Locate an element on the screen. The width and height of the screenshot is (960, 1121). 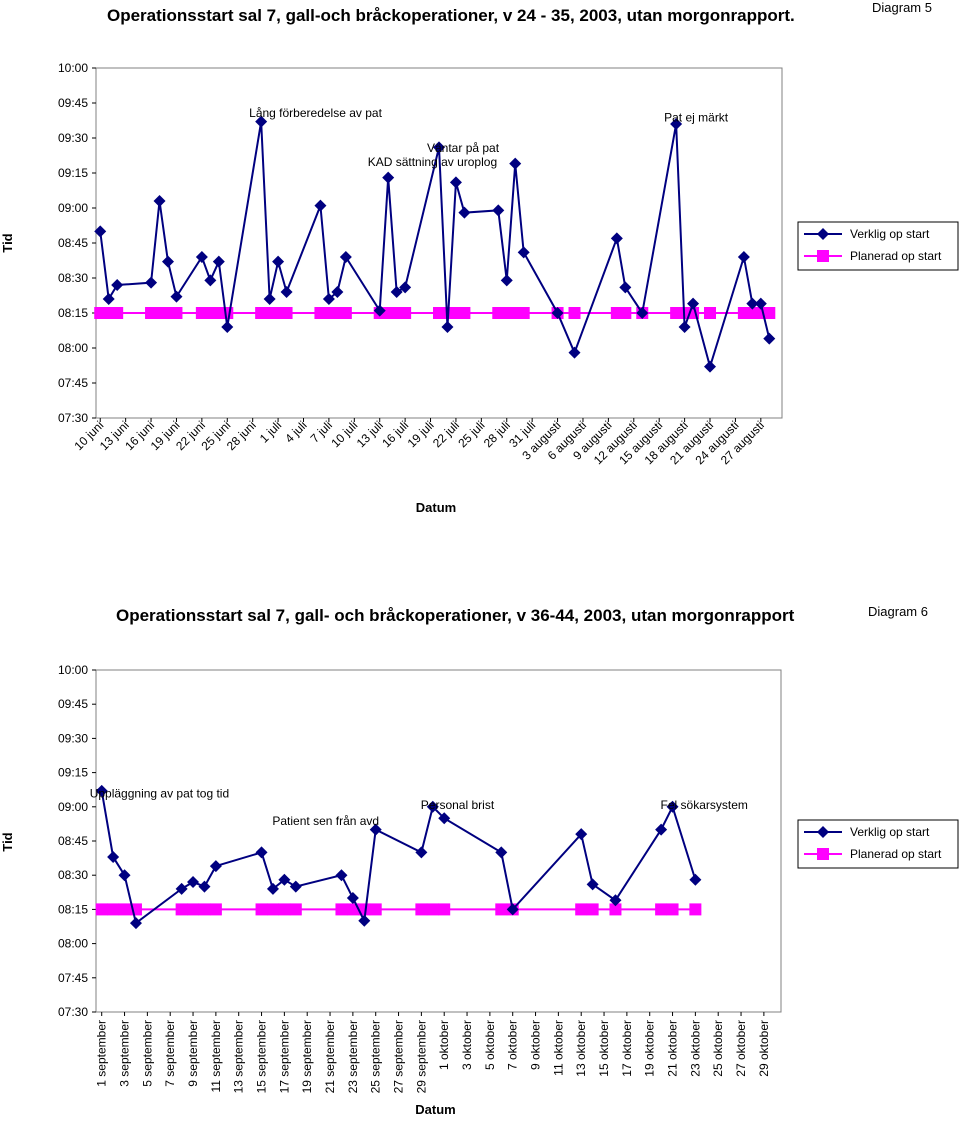
x-tick-label: 19 september is located at coordinates (307, 1056).